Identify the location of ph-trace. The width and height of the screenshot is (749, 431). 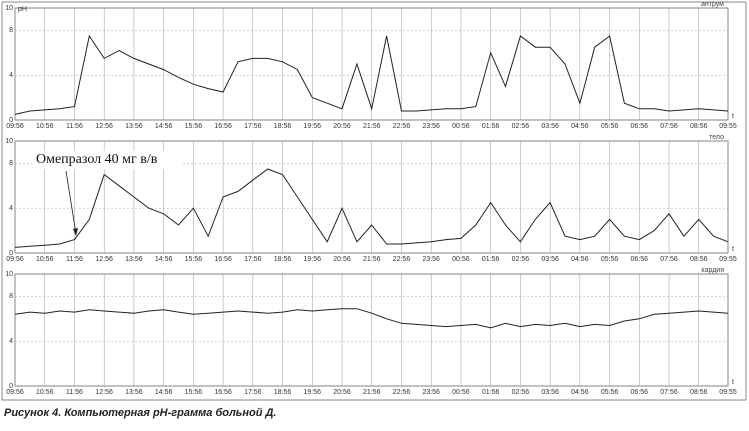
(371, 318).